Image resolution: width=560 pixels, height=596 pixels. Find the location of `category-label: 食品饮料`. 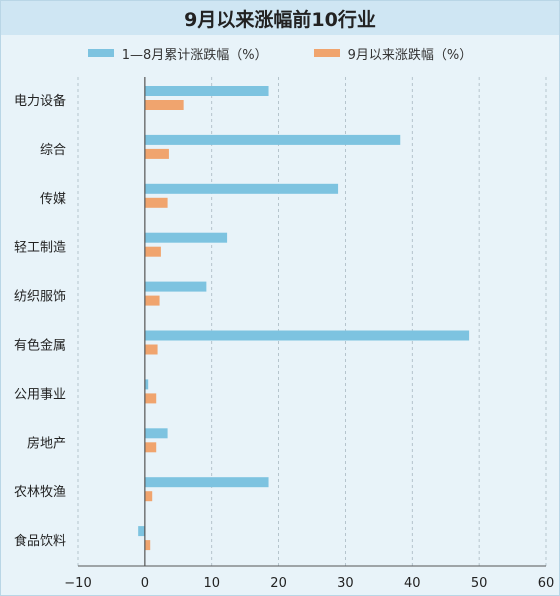

category-label: 食品饮料 is located at coordinates (40, 541).